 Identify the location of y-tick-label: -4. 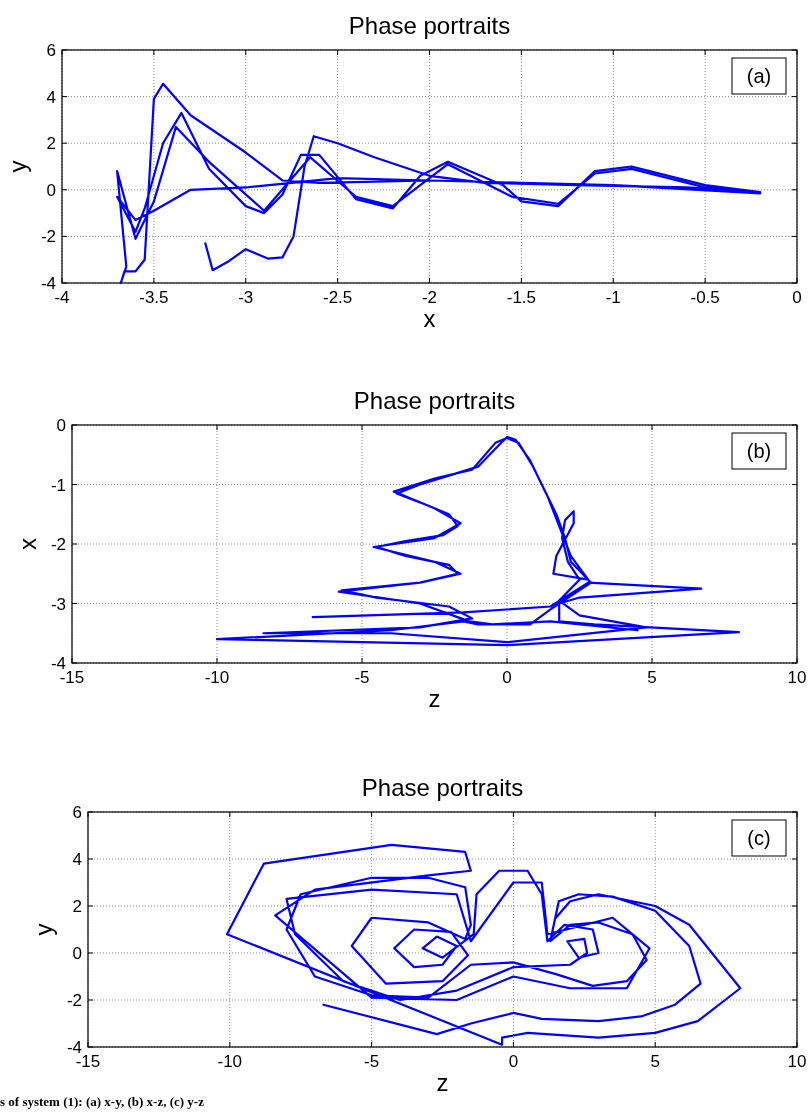
(48, 283).